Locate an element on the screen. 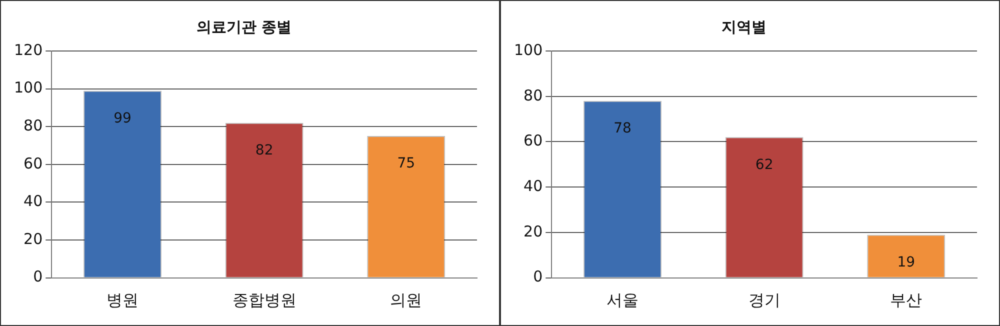 This screenshot has height=326, width=1000. data-label: 19 is located at coordinates (906, 262).